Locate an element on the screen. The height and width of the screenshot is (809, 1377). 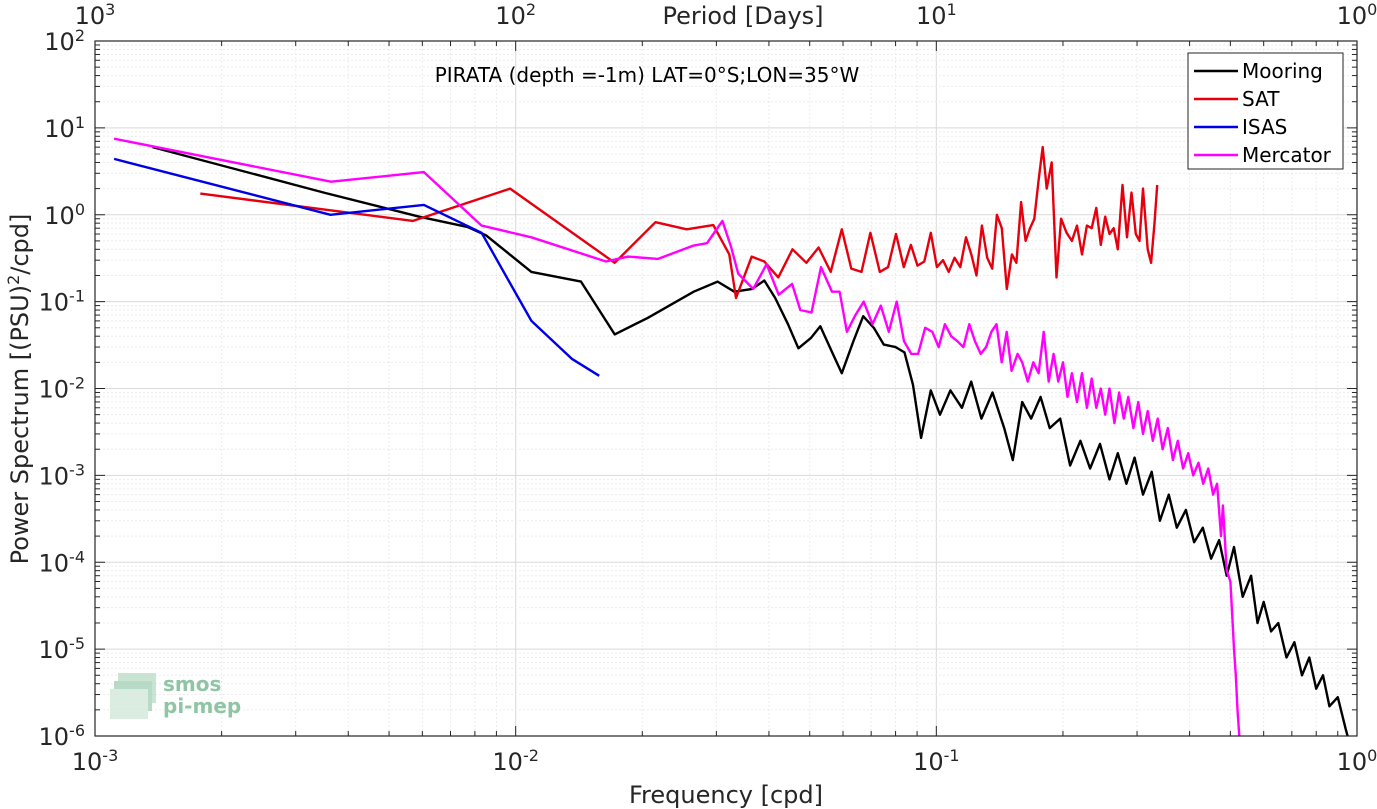
top-tick-label: 10³ is located at coordinates (95, 15).